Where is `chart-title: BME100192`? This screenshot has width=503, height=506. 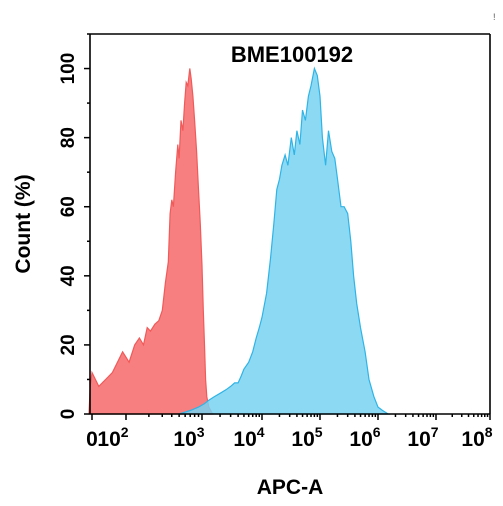
chart-title: BME100192 is located at coordinates (292, 54).